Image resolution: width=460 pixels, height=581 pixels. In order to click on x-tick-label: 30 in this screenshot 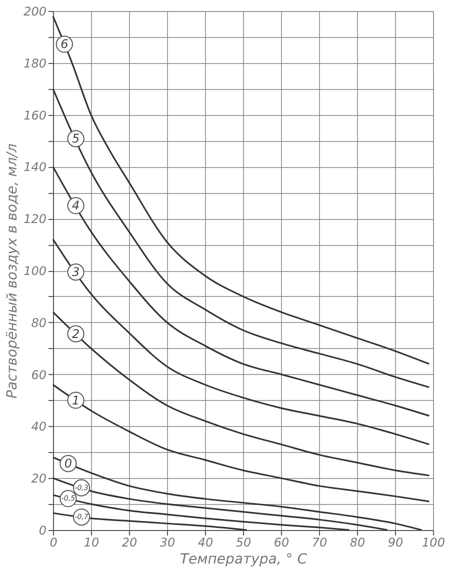, I will do `click(168, 543)`.